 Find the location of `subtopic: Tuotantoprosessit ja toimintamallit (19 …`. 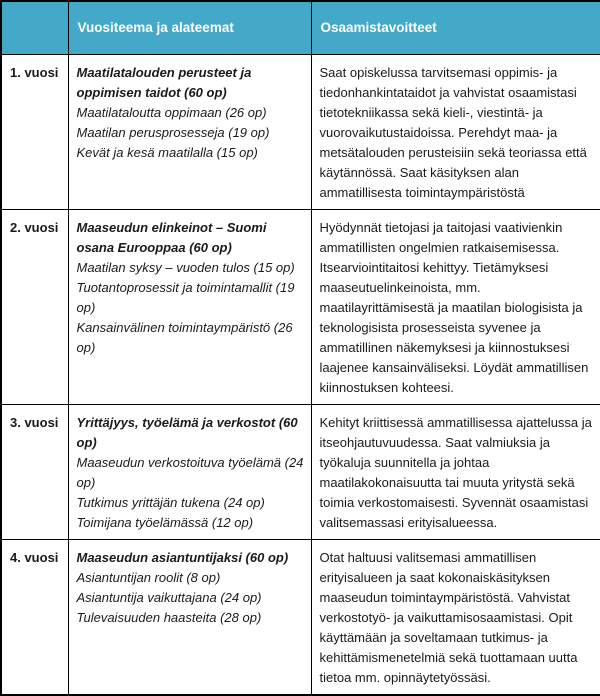

subtopic: Tuotantoprosessit ja toimintamallit (19 … is located at coordinates (185, 297).